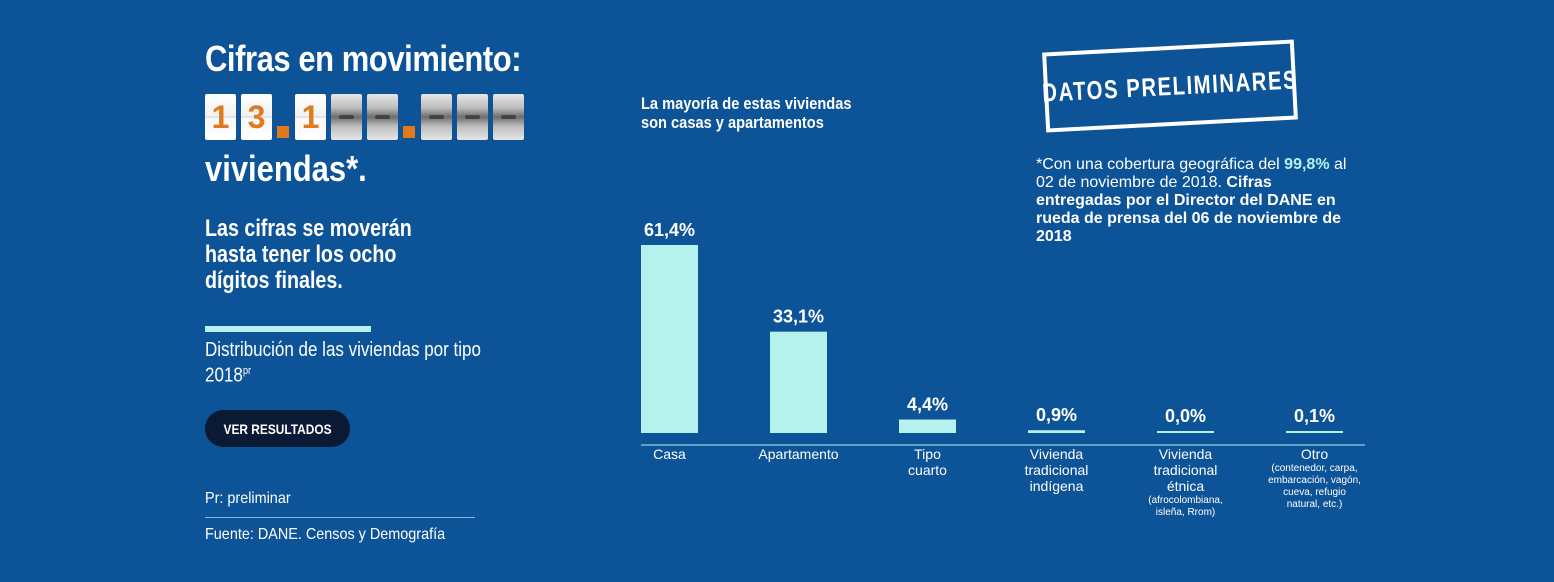 This screenshot has height=582, width=1554. Describe the element at coordinates (1314, 454) in the screenshot. I see `category-label: Otro` at that location.